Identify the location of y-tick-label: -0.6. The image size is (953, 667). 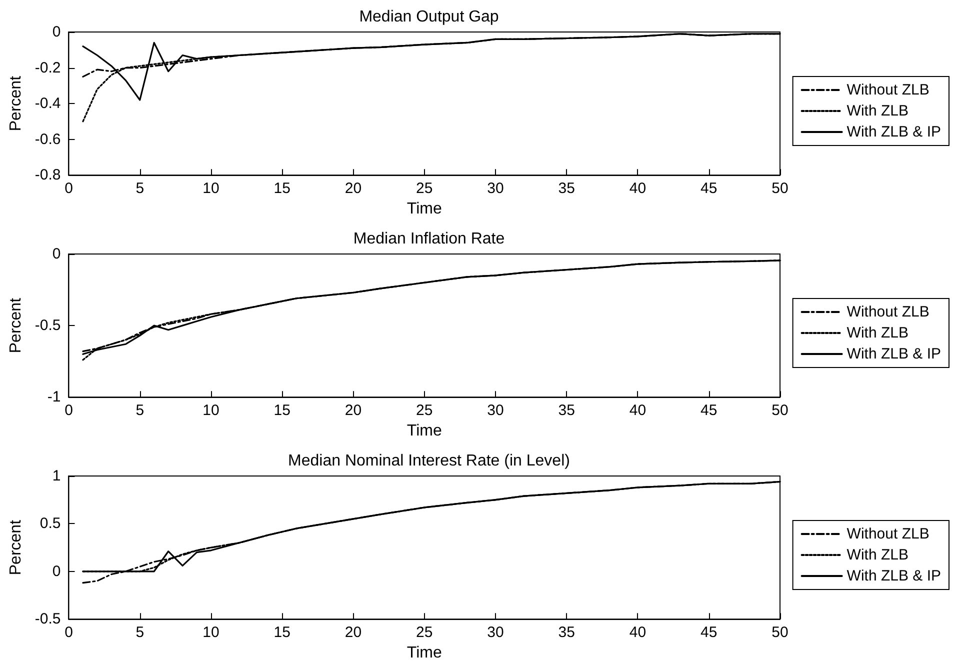
(47, 139).